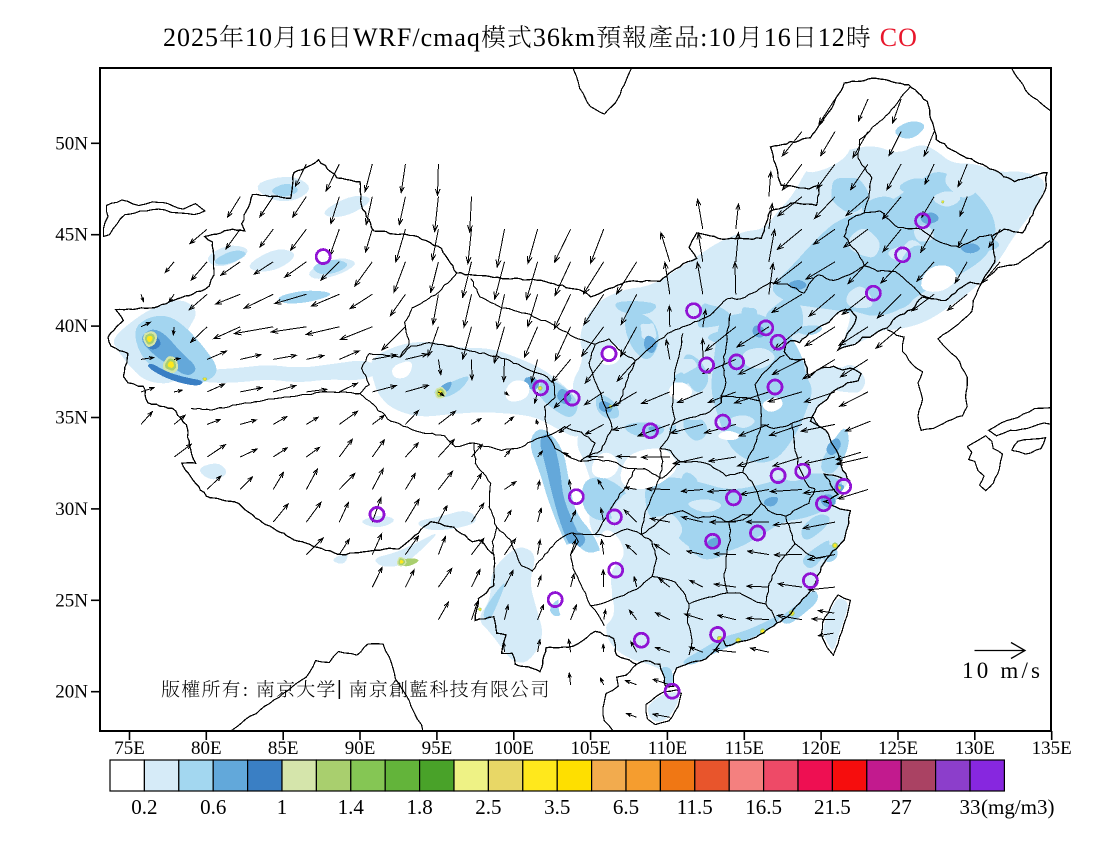  What do you see at coordinates (71, 600) in the screenshot?
I see `svg-text: 25N` at bounding box center [71, 600].